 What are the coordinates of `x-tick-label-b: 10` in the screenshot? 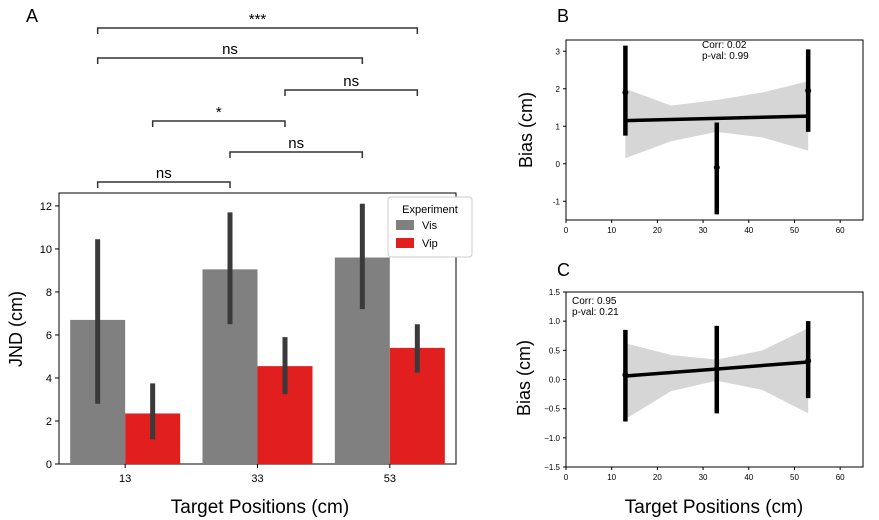 It's located at (611, 230).